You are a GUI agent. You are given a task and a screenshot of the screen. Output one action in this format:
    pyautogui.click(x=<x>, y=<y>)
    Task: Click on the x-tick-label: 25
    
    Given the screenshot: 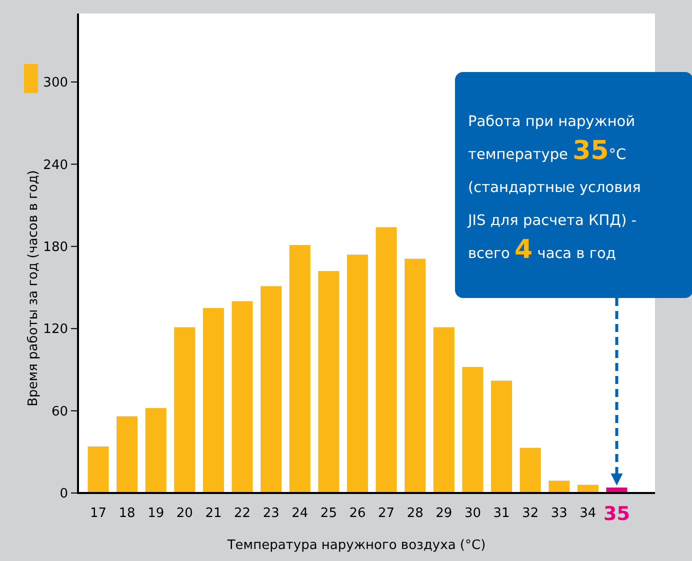 What is the action you would take?
    pyautogui.click(x=328, y=513)
    